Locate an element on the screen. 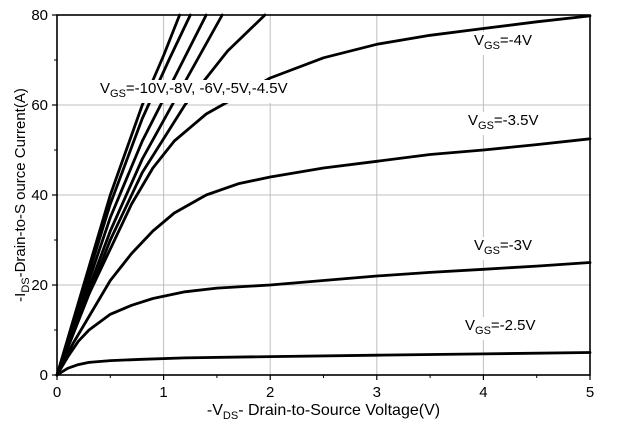  curve-vgs-2.5v is located at coordinates (323, 364).